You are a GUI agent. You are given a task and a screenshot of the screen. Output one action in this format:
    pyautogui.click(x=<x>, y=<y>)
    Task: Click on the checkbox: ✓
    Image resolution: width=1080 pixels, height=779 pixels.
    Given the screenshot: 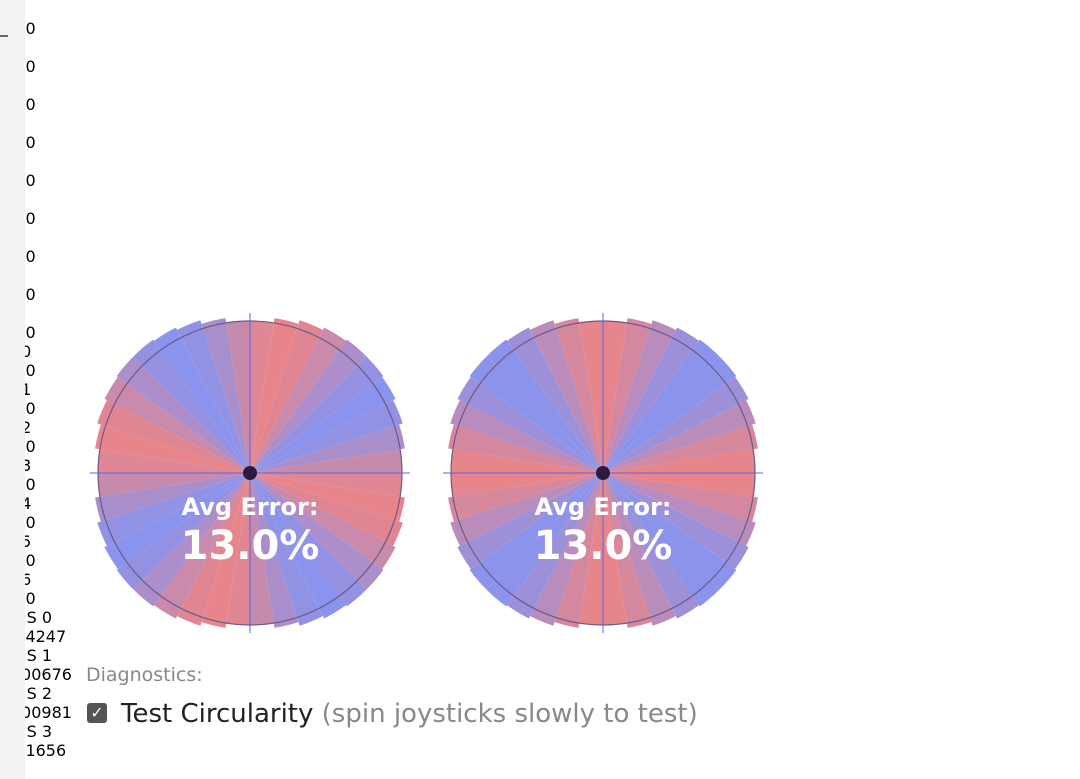 What is the action you would take?
    pyautogui.click(x=97, y=713)
    